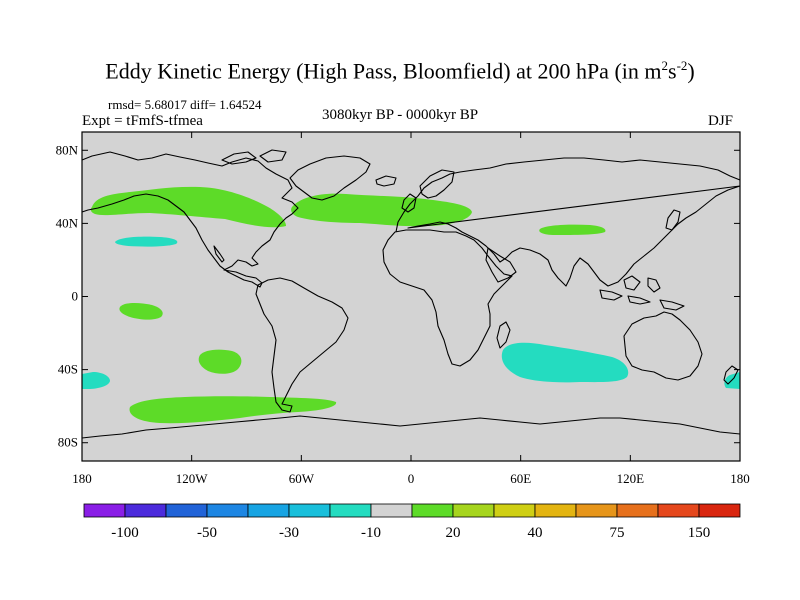  I want to click on n-atlantic-positive-region, so click(381, 210).